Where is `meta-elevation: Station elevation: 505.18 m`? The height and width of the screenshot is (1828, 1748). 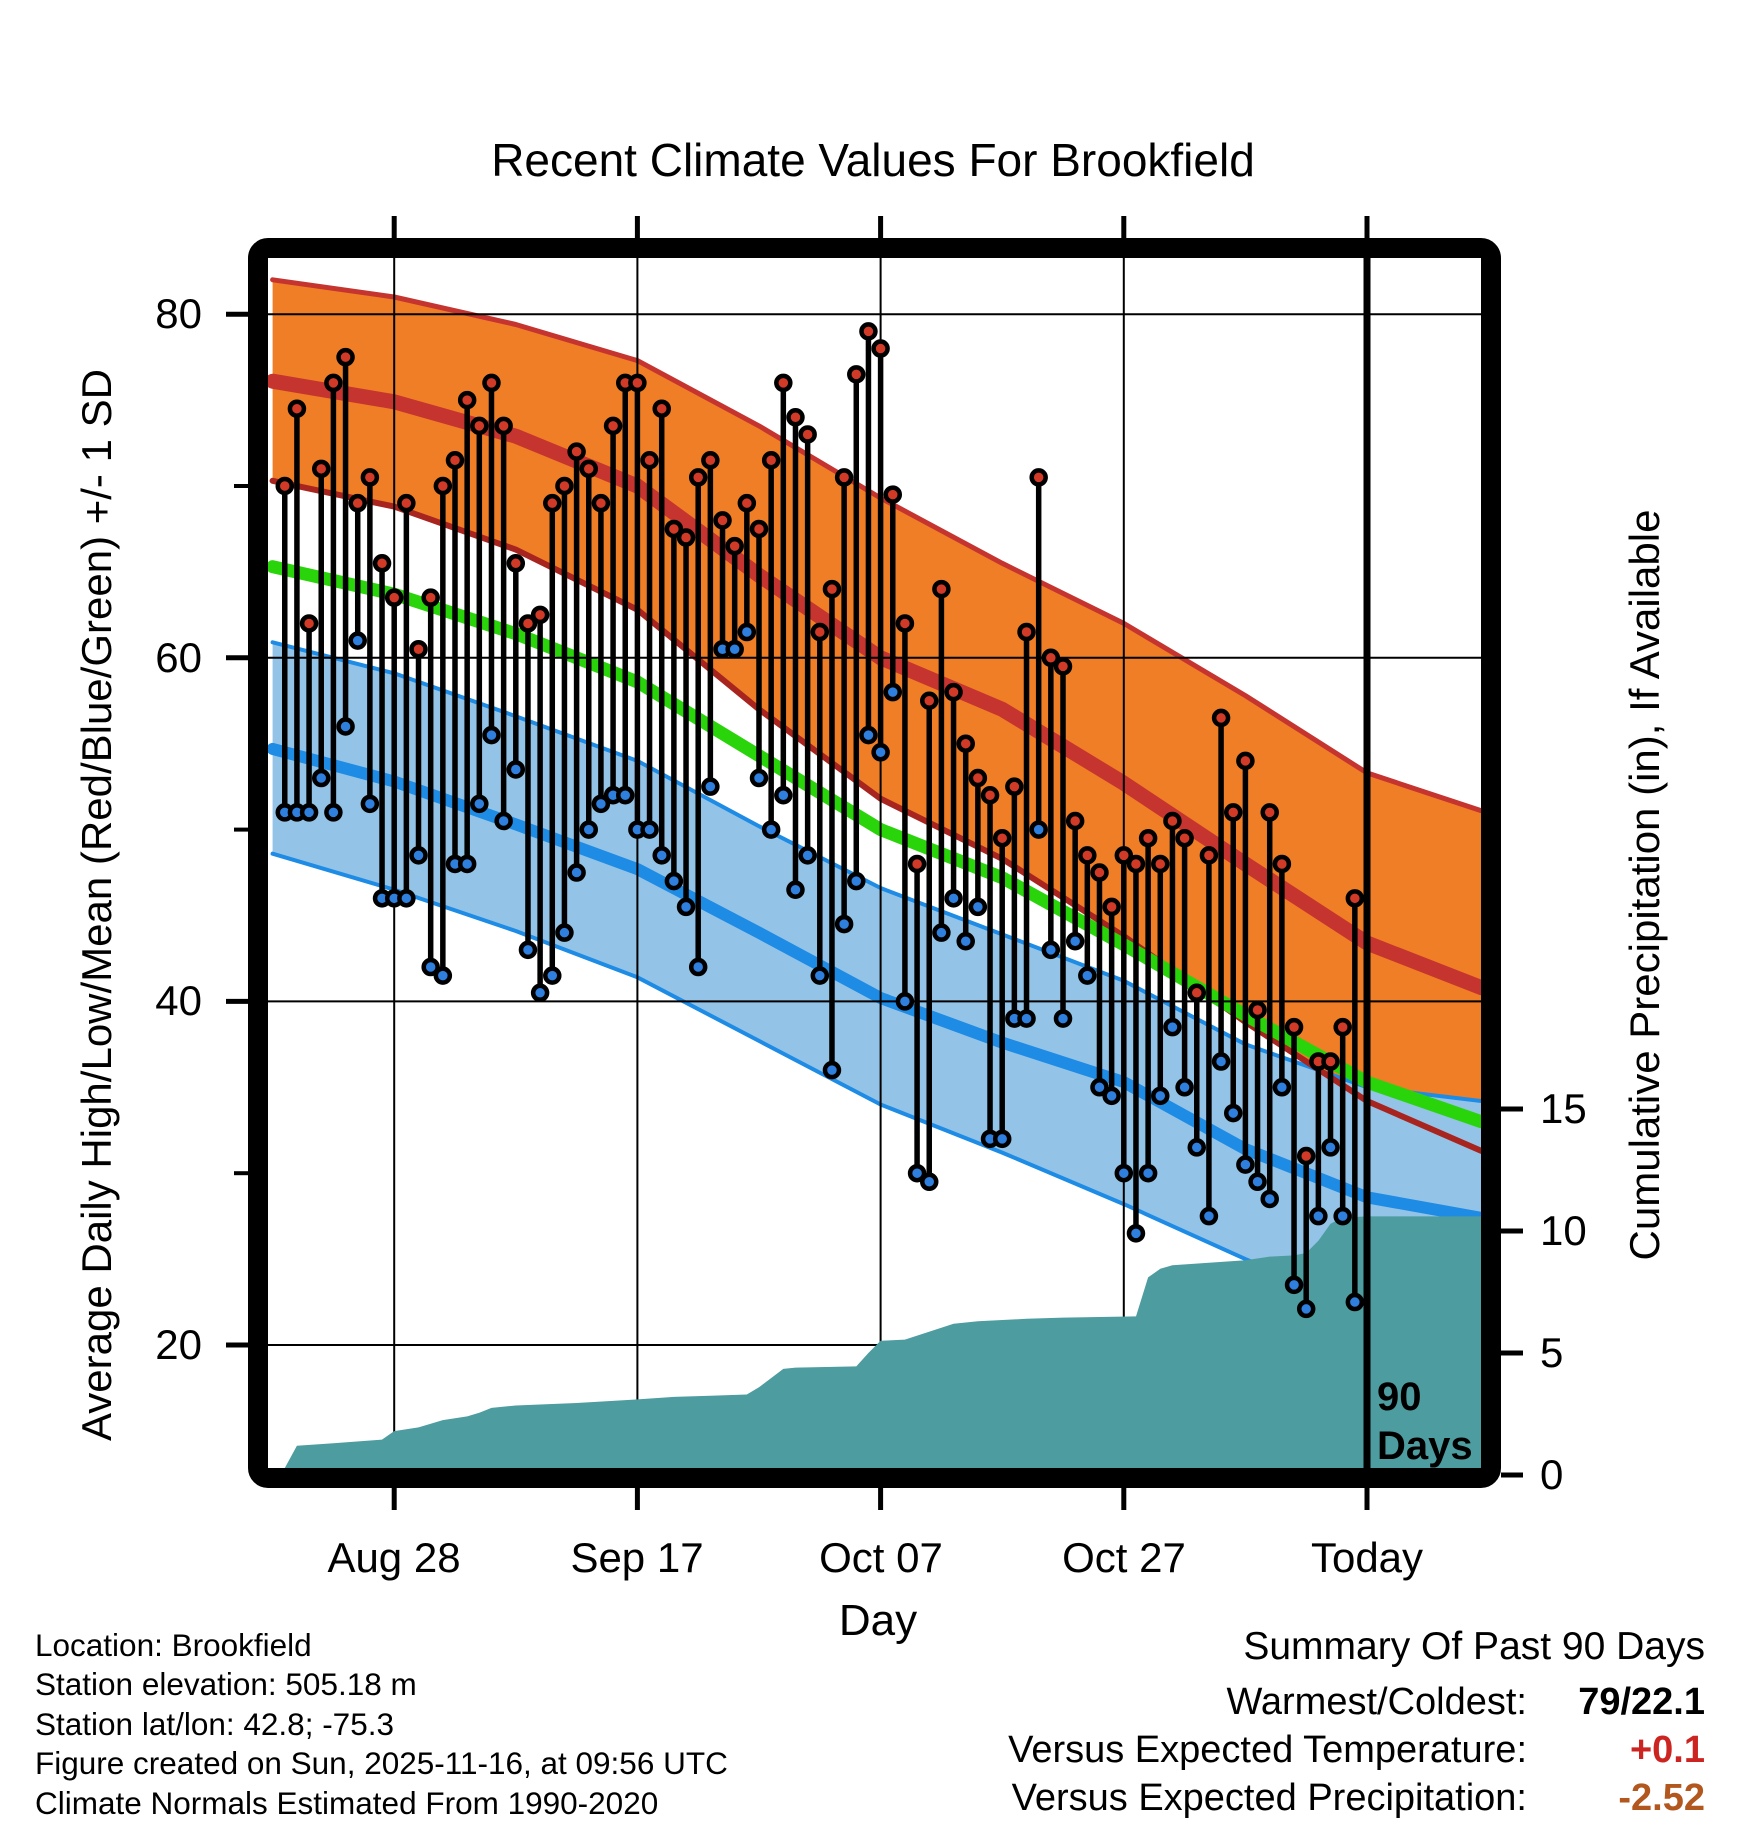 meta-elevation: Station elevation: 505.18 m is located at coordinates (226, 1684).